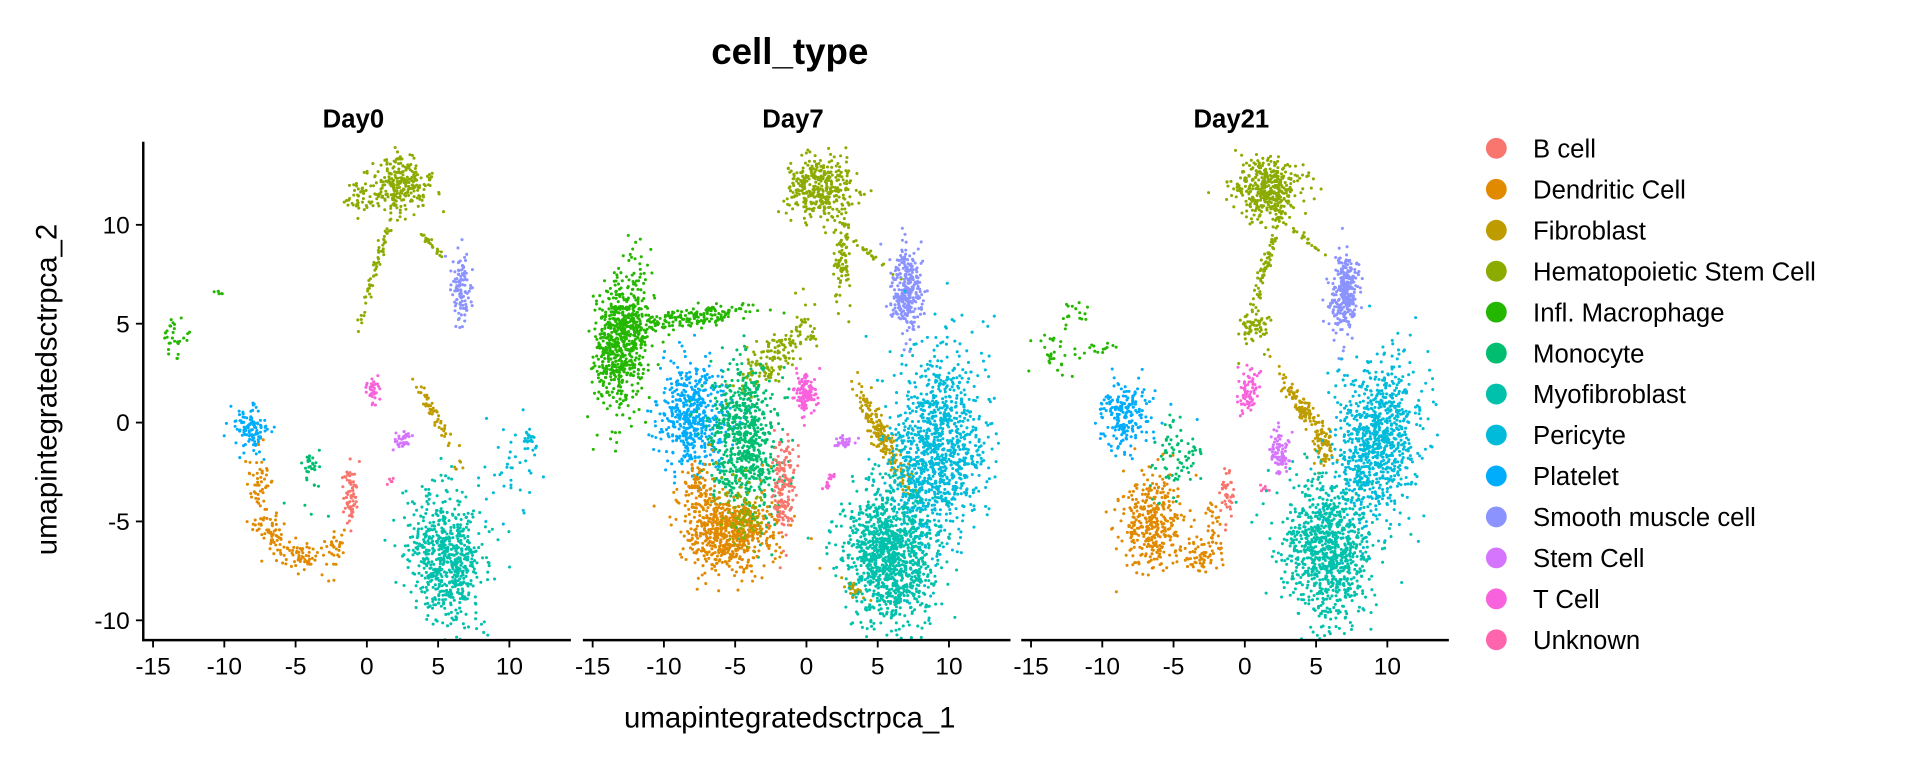 The height and width of the screenshot is (768, 1920). What do you see at coordinates (249, 431) in the screenshot?
I see `cluster-platelet` at bounding box center [249, 431].